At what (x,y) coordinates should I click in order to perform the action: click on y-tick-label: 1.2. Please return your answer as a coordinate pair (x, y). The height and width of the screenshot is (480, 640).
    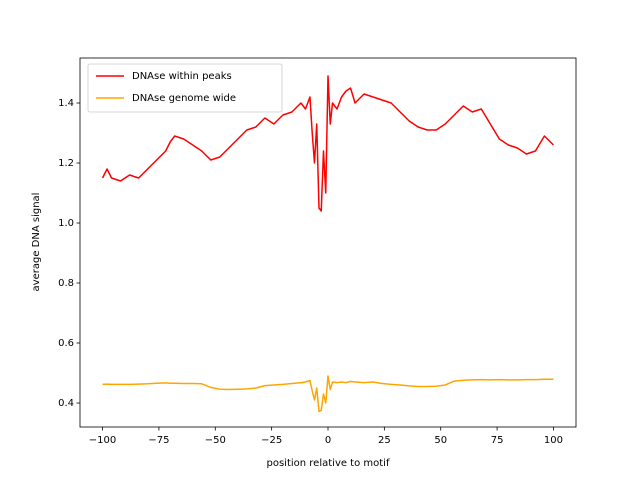
    Looking at the image, I should click on (66, 163).